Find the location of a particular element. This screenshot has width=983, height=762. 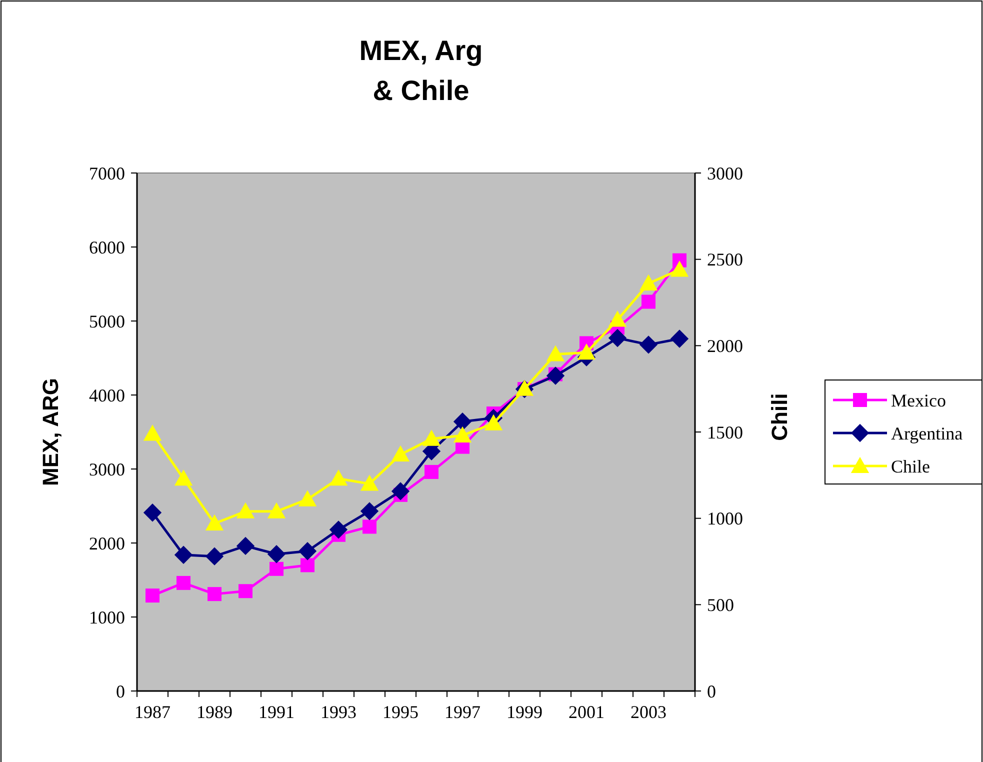

y2-axis-title: Chili is located at coordinates (779, 417).